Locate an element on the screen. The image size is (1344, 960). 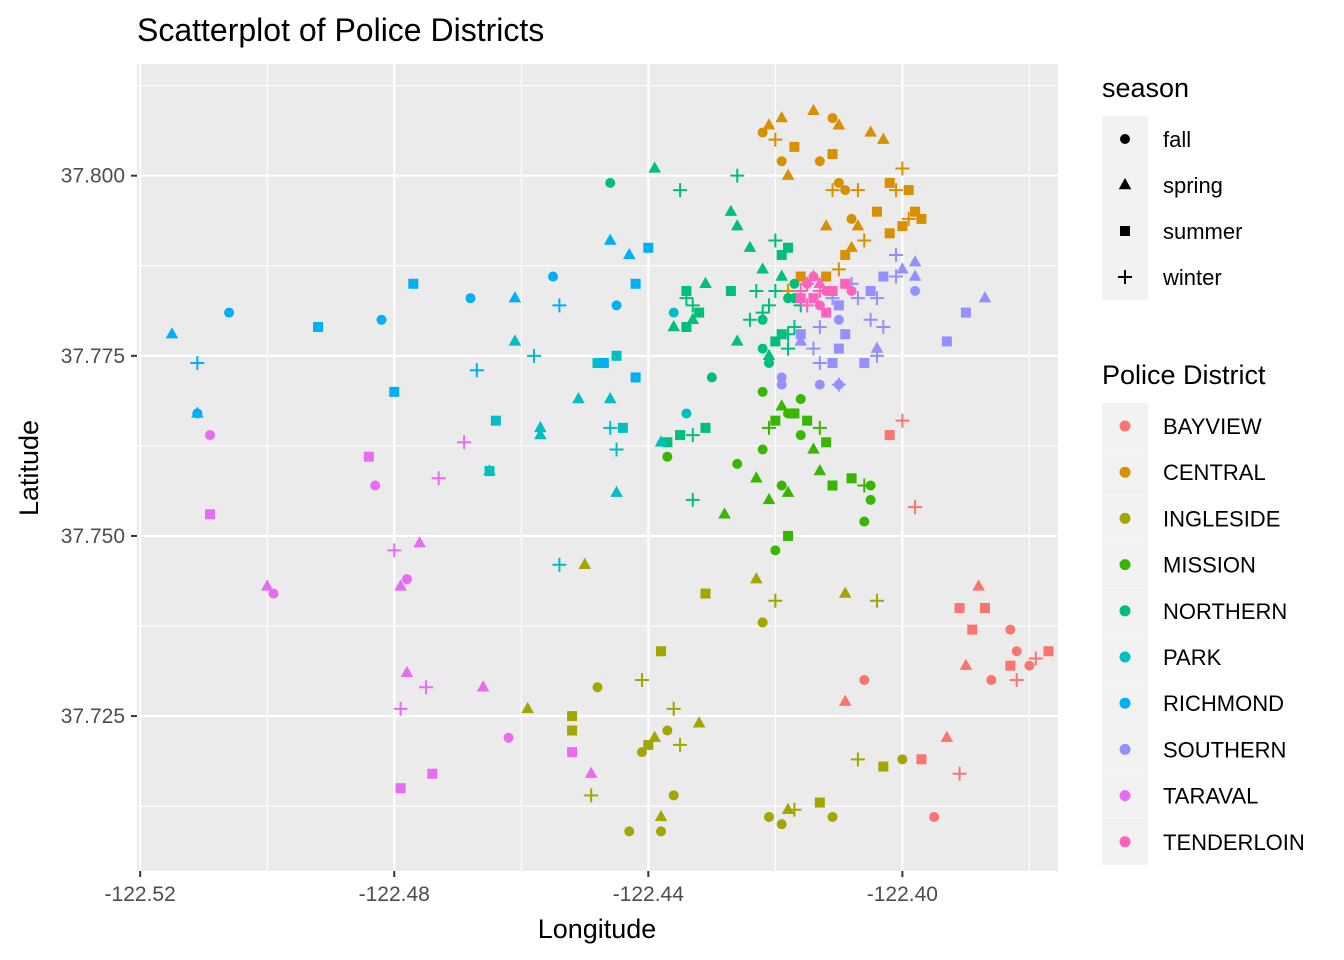
season-legend-label: winter is located at coordinates (1192, 277).